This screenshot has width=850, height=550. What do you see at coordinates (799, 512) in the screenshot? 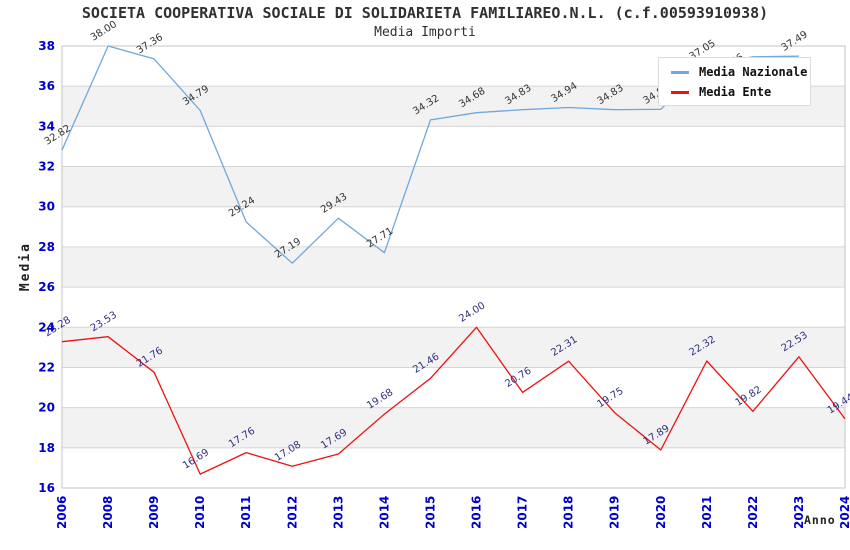
I see `x-tick-label: 2023` at bounding box center [799, 512].